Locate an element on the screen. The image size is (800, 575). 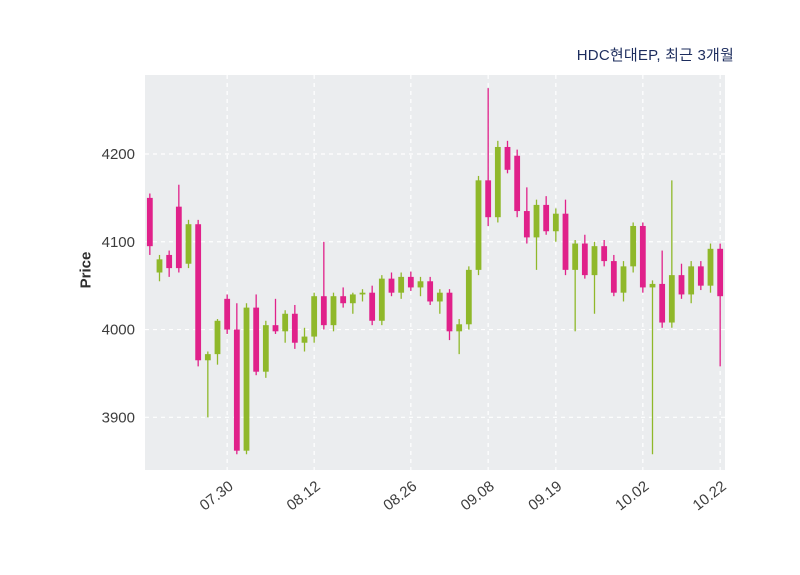
y-tick-label: 4200 is located at coordinates (118, 154).